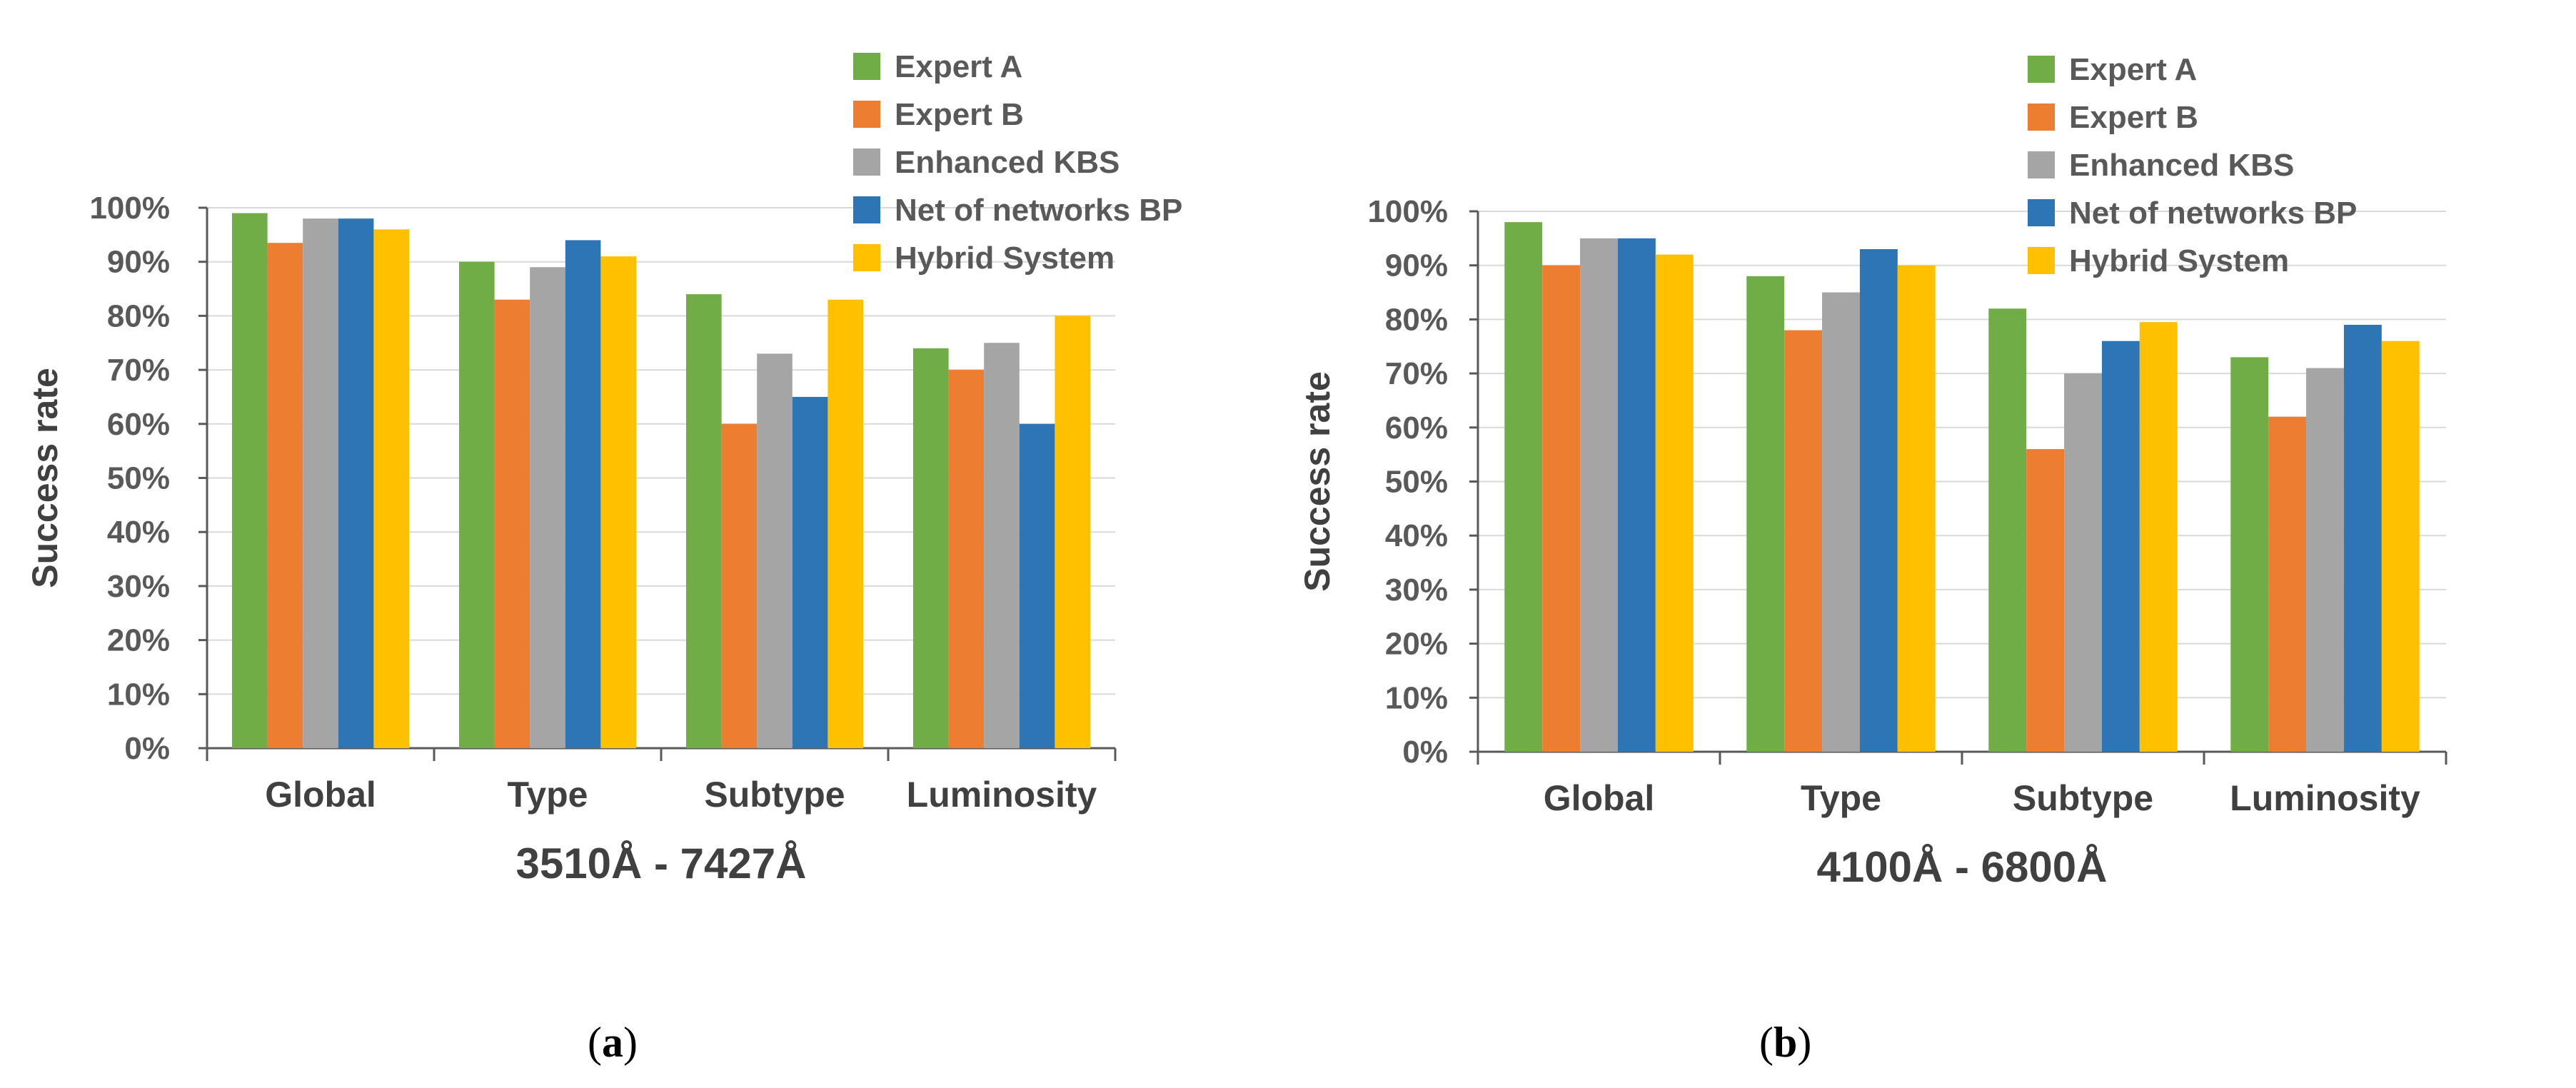  Describe the element at coordinates (1962, 867) in the screenshot. I see `x-axis-label: 4100Å - 6800Å` at that location.